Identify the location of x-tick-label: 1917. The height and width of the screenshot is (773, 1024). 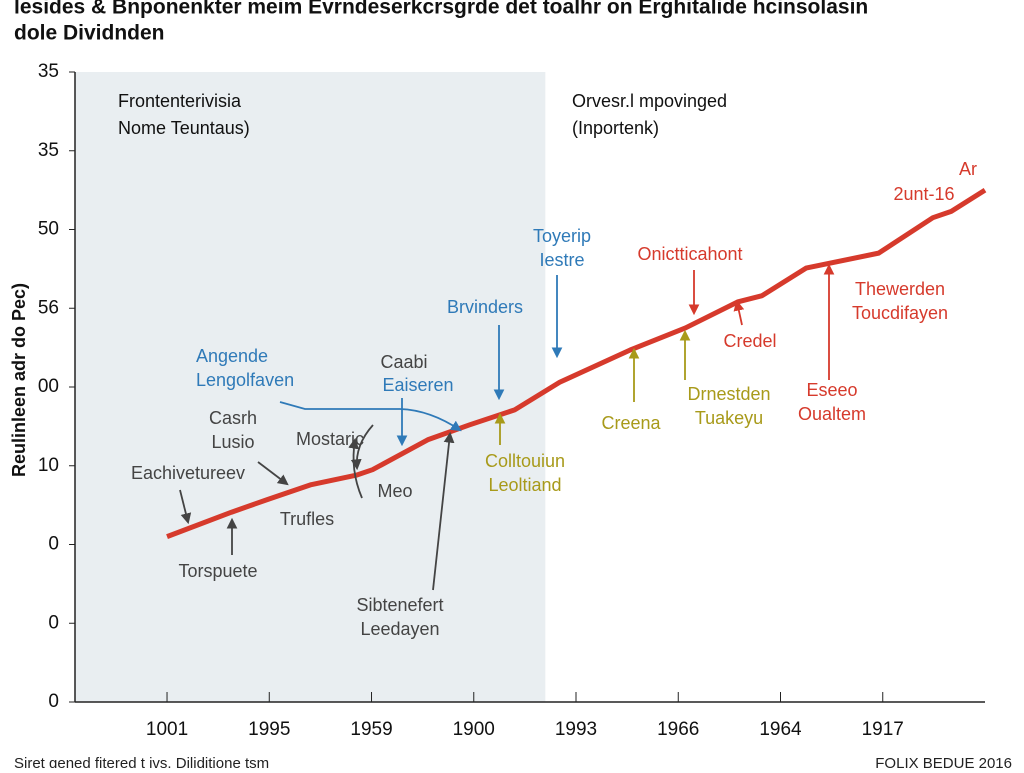
(883, 729).